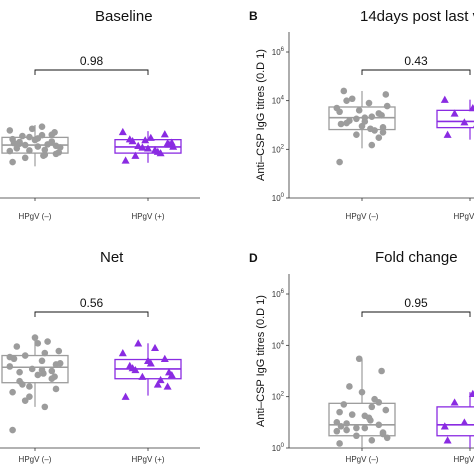 The width and height of the screenshot is (474, 474). What do you see at coordinates (278, 149) in the screenshot?
I see `y-tick-label: 10²` at bounding box center [278, 149].